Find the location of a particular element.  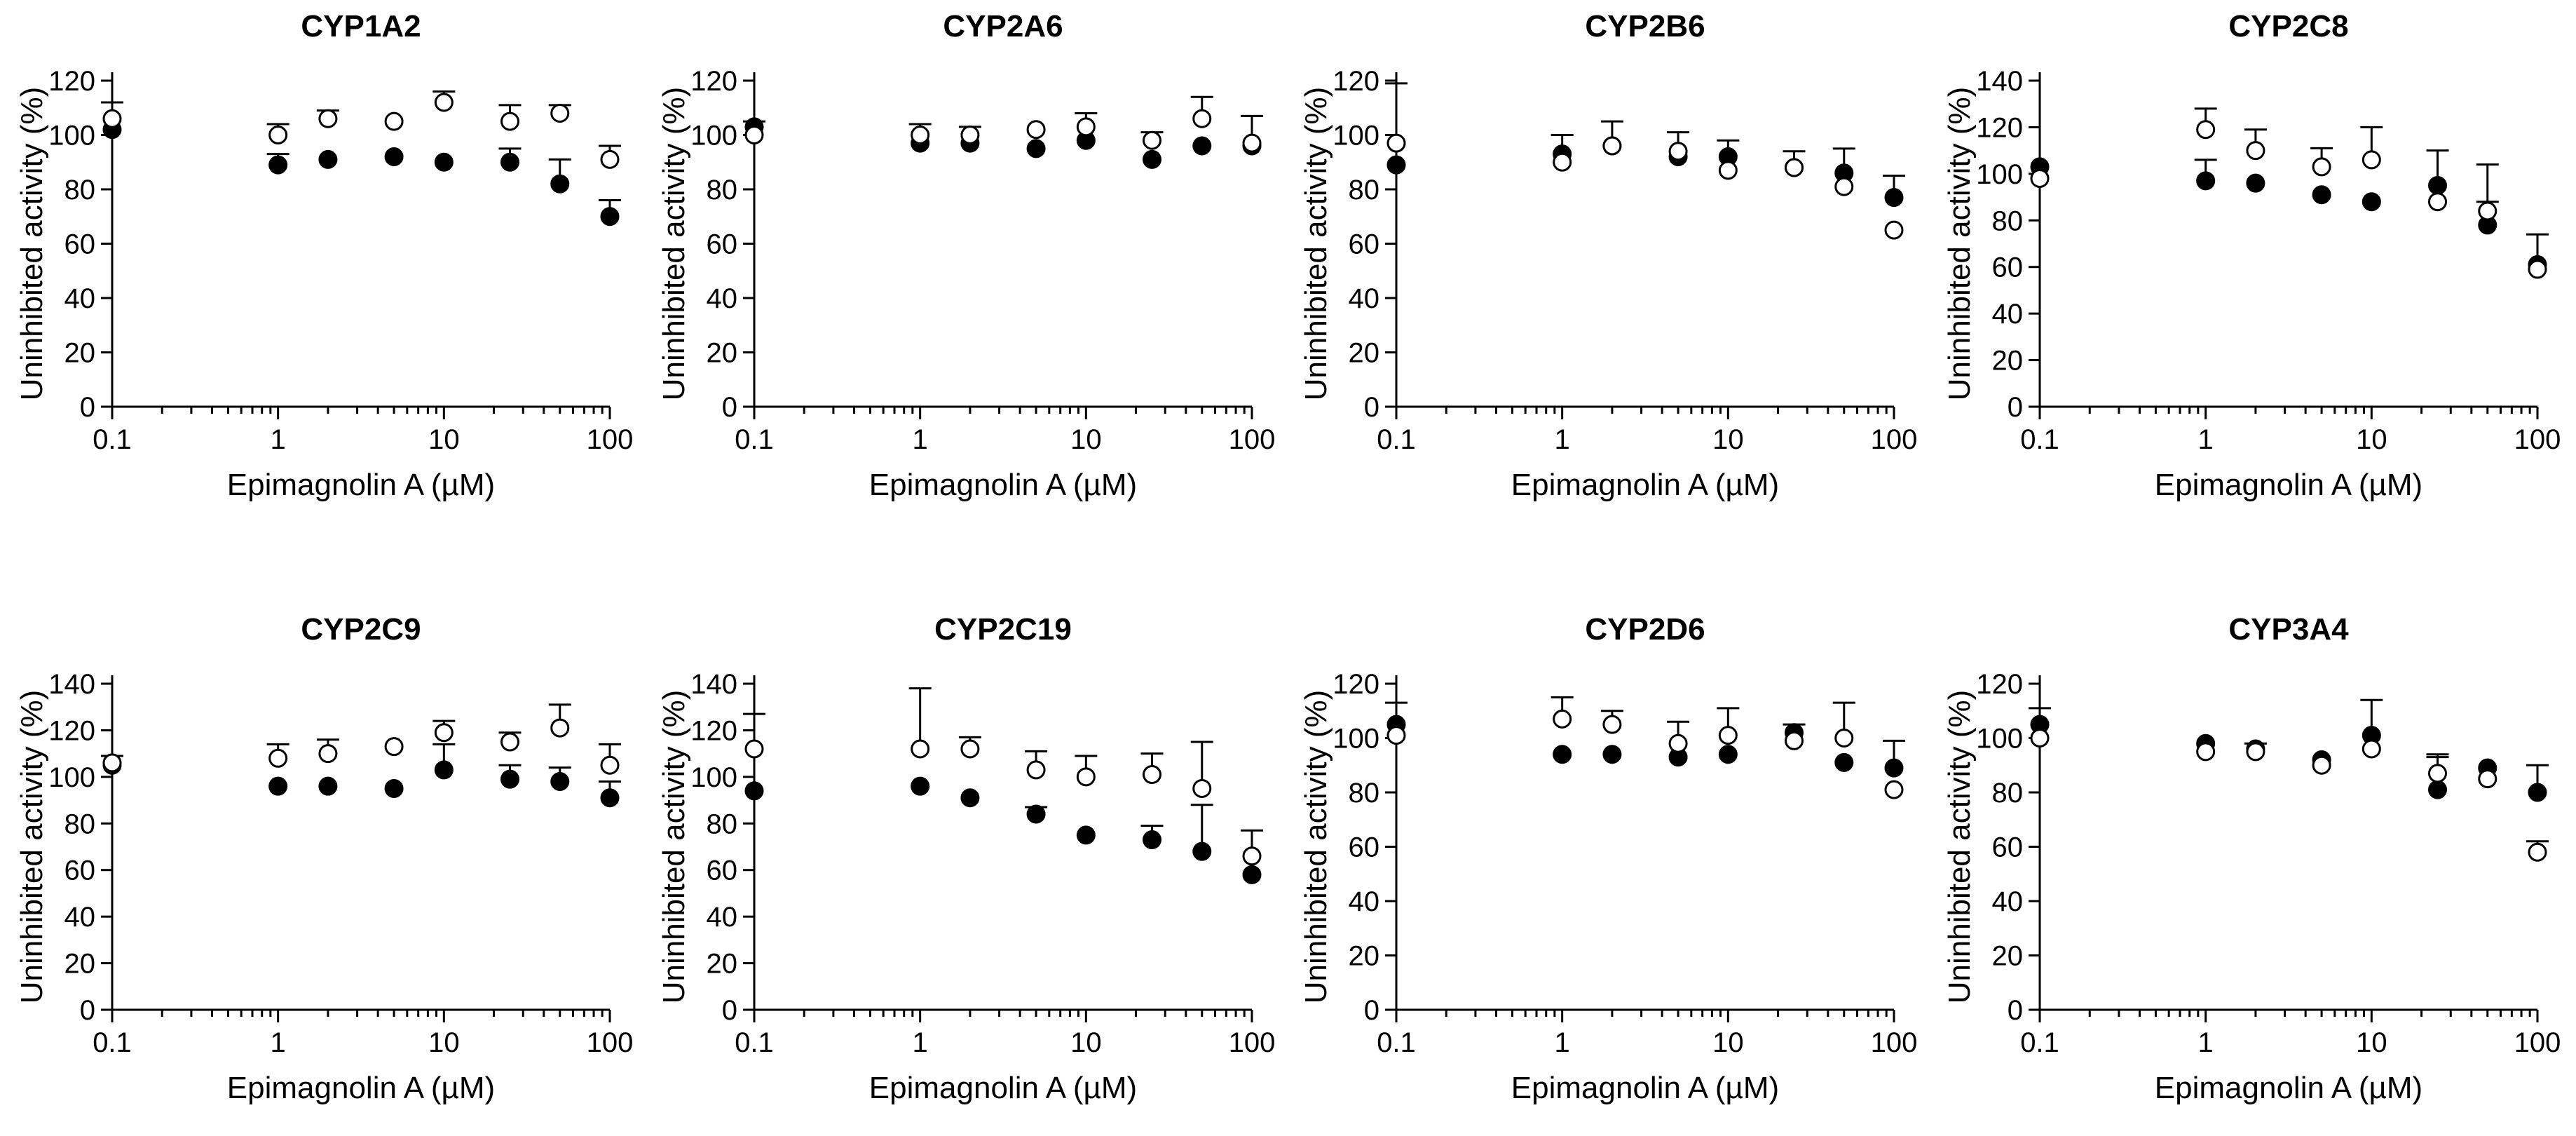

error-bar is located at coordinates (920, 718).